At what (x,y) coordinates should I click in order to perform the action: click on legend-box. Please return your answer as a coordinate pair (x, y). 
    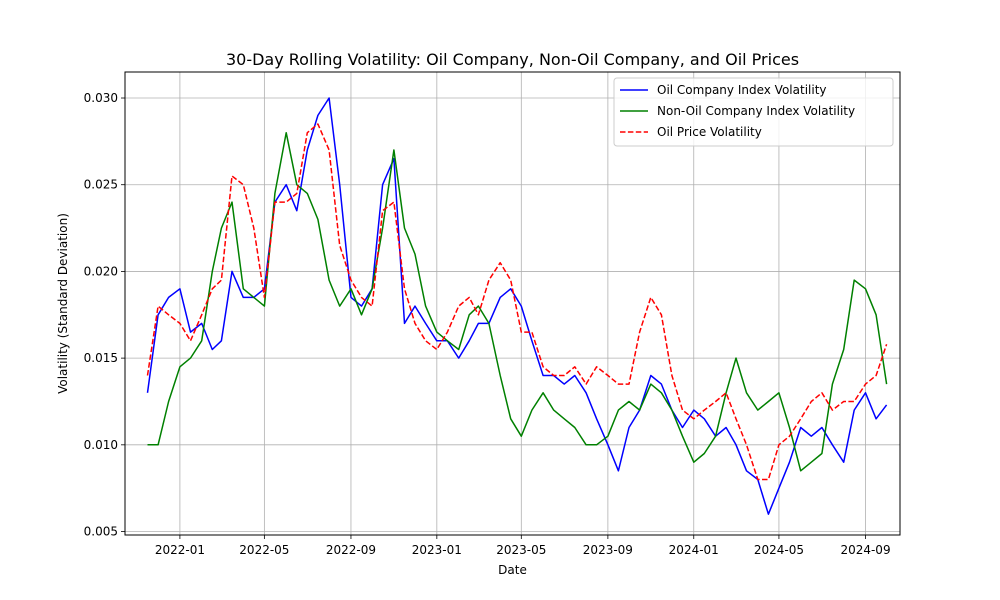
    Looking at the image, I should click on (753, 112).